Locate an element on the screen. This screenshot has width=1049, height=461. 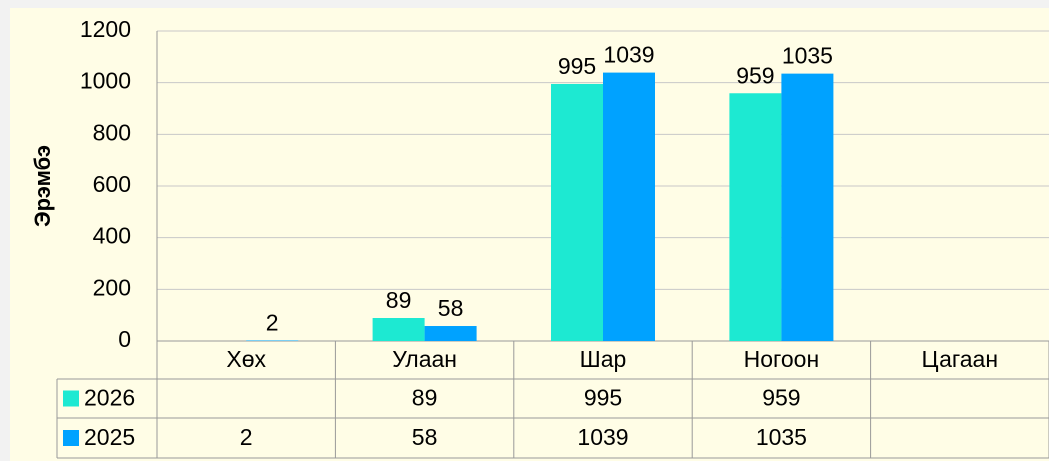
data-label: 959 is located at coordinates (755, 75).